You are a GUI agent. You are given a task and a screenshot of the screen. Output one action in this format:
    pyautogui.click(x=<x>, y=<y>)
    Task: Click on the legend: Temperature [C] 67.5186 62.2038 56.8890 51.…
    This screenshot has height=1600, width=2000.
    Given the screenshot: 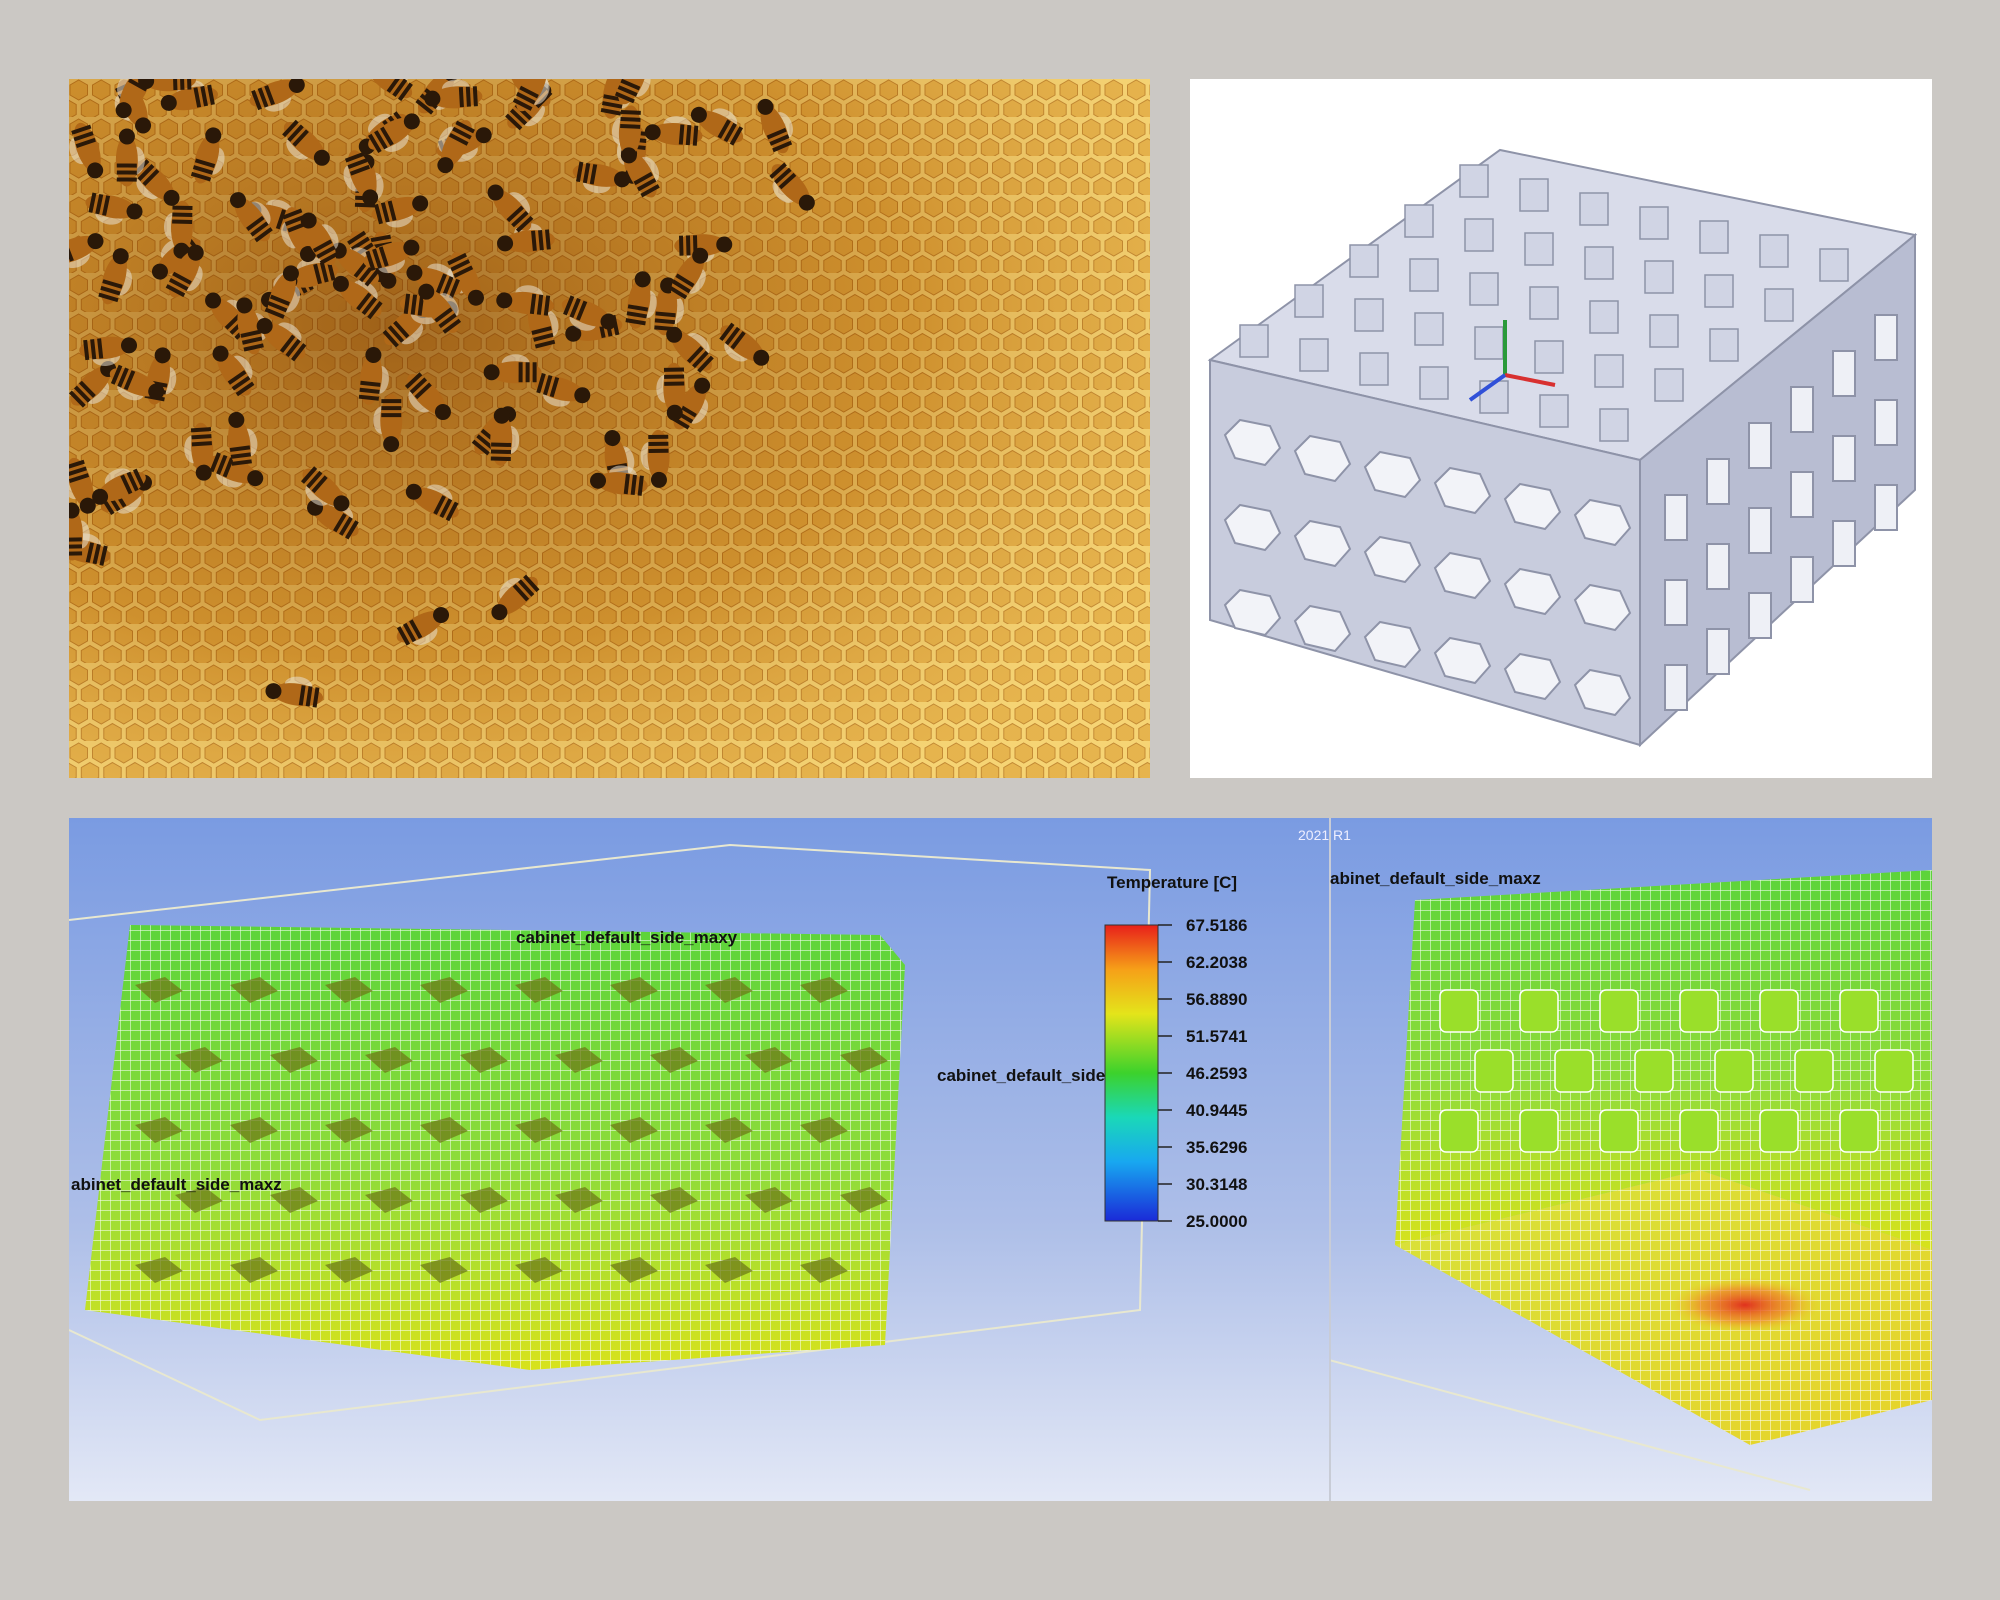 What is the action you would take?
    pyautogui.click(x=1175, y=1052)
    